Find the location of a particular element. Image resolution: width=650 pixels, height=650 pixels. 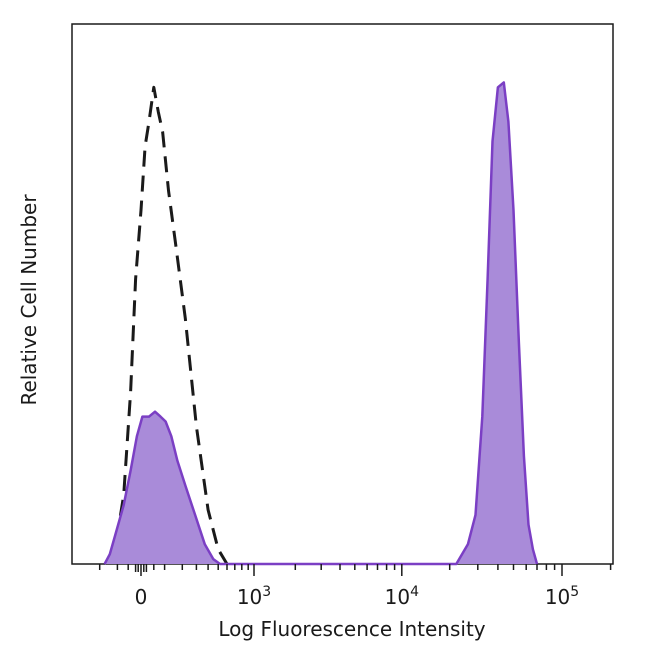

x-axis-tick-labels: 0 103 104 105 is located at coordinates (357, 596).